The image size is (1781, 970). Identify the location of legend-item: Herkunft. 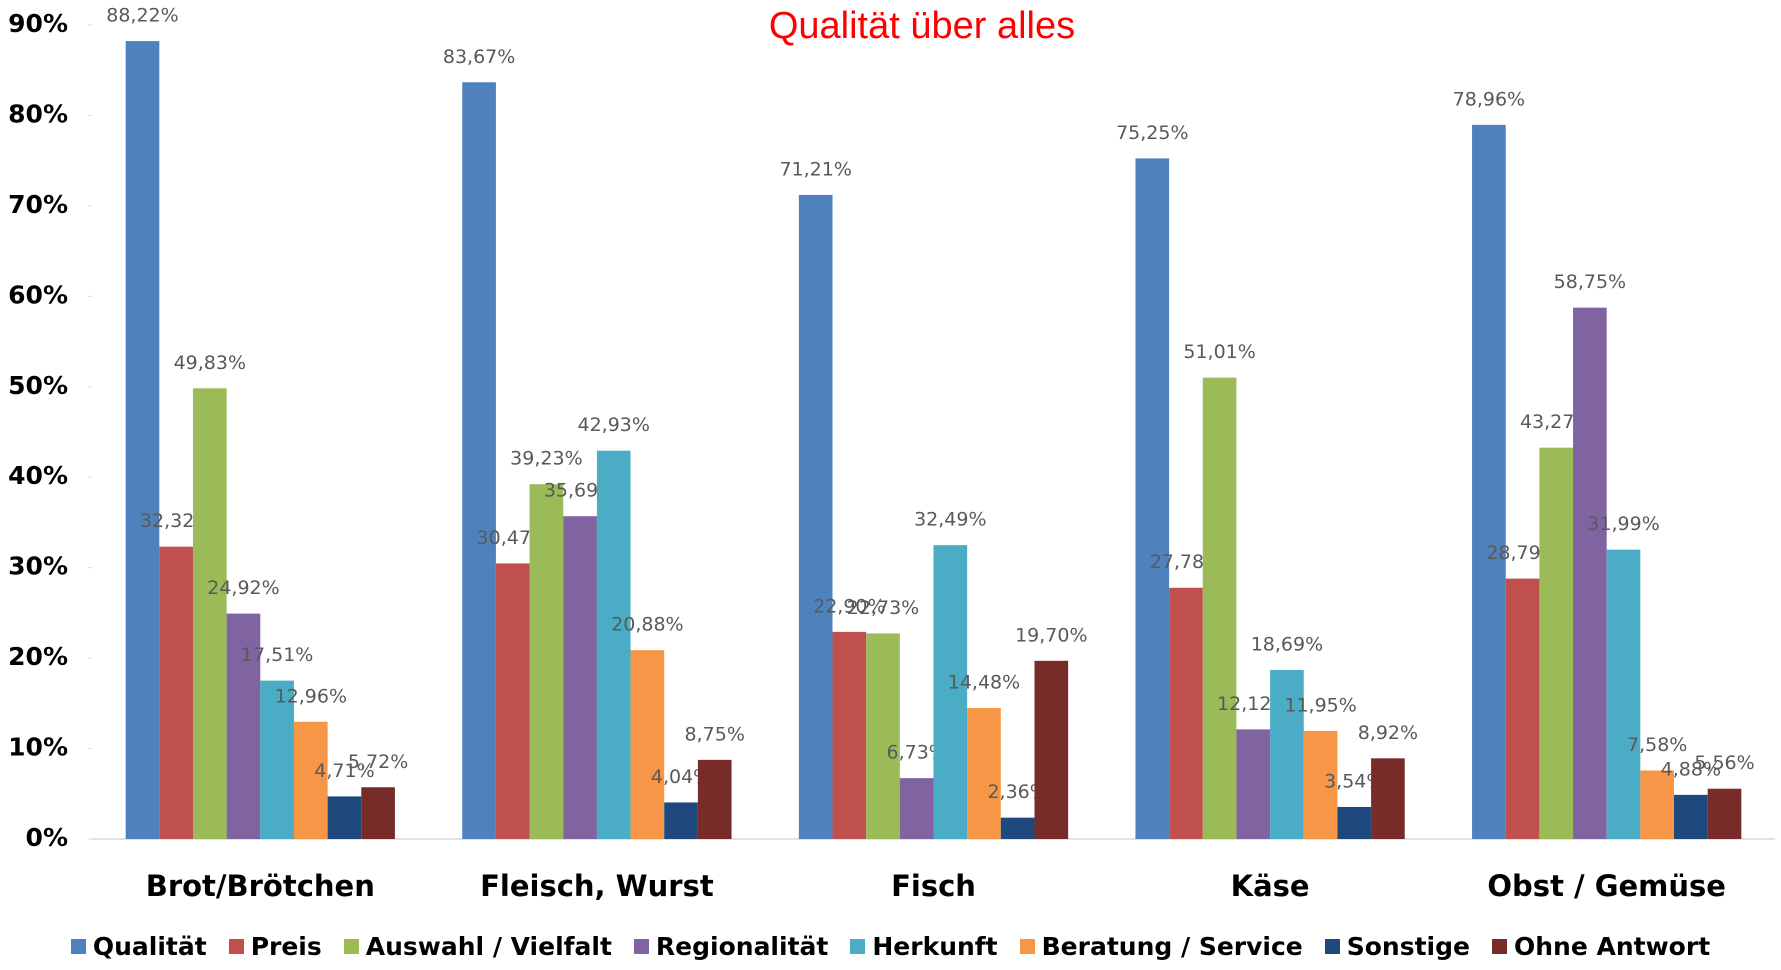
(924, 946).